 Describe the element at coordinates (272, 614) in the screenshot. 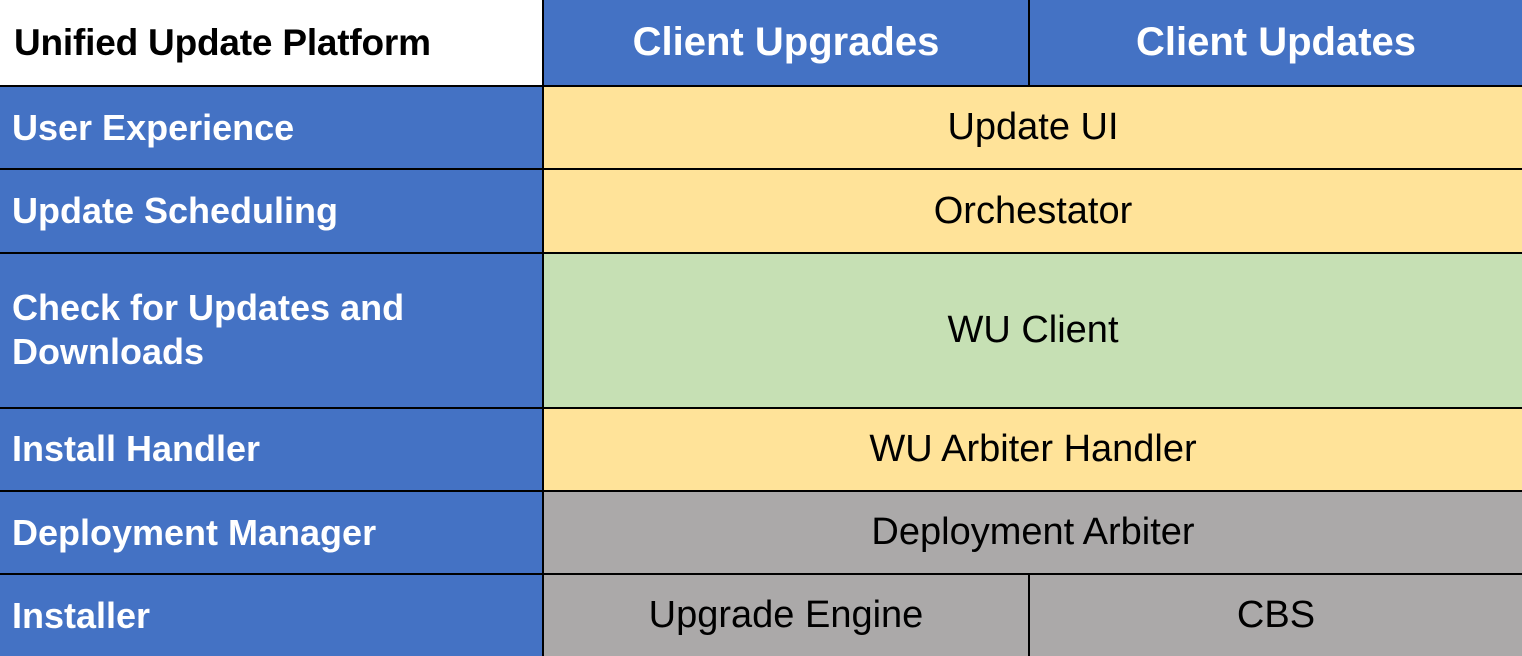

I see `row-label-installer: Installer` at that location.